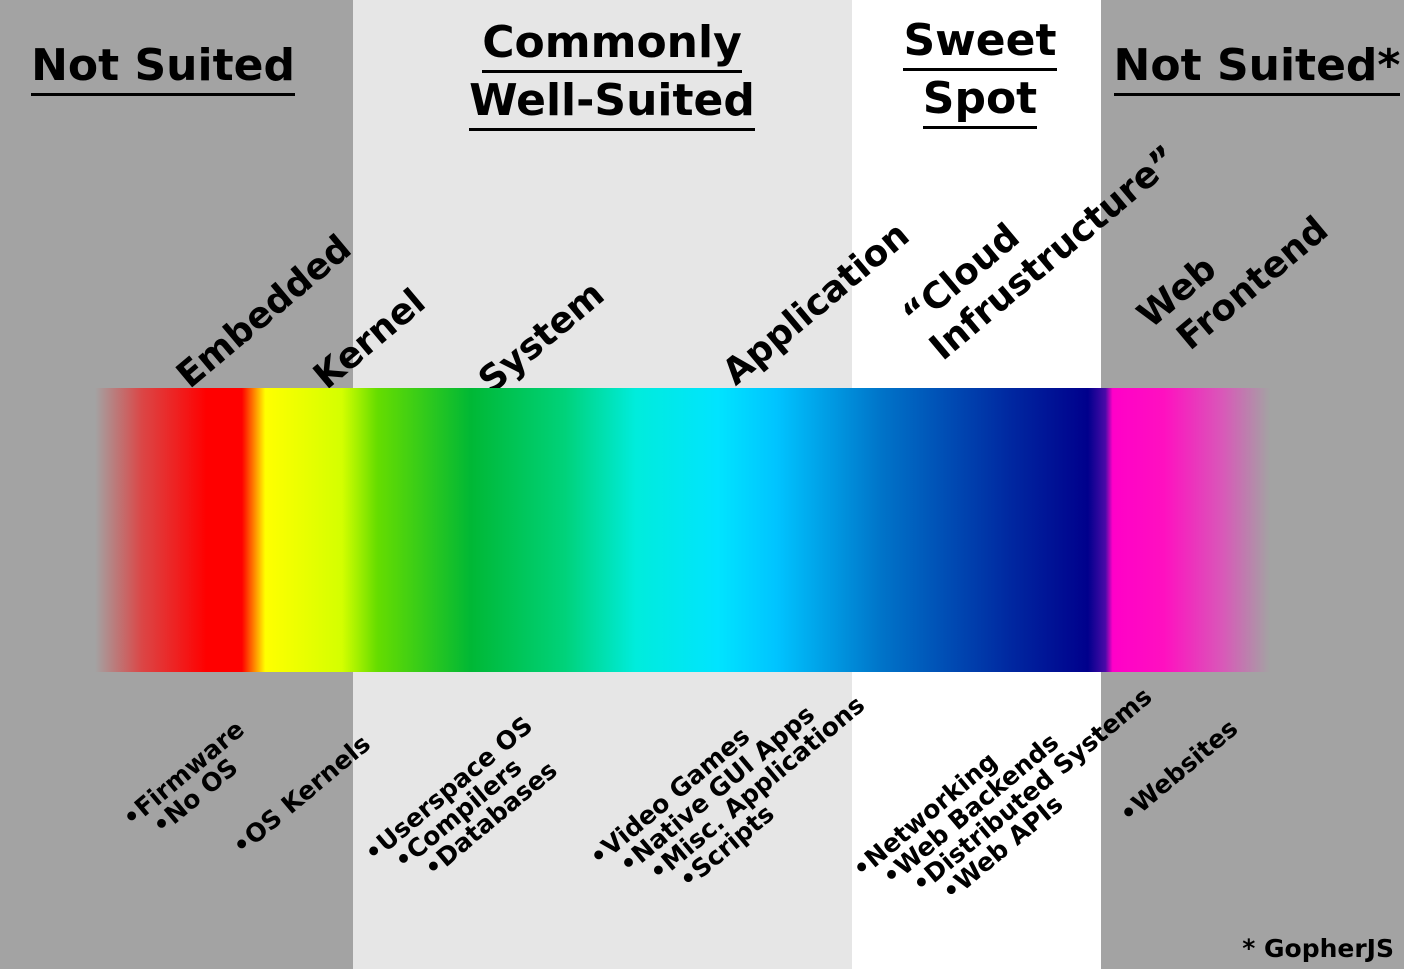 The image size is (1404, 969). What do you see at coordinates (612, 44) in the screenshot?
I see `zone-title-line: Commonly` at bounding box center [612, 44].